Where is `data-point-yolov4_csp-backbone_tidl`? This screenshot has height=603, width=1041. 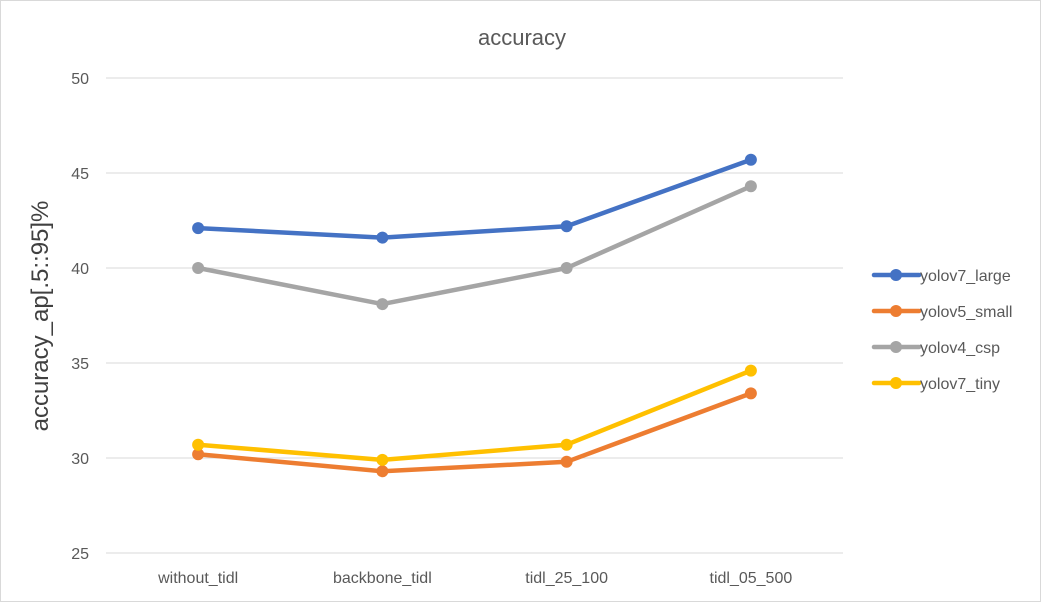
data-point-yolov4_csp-backbone_tidl is located at coordinates (382, 304).